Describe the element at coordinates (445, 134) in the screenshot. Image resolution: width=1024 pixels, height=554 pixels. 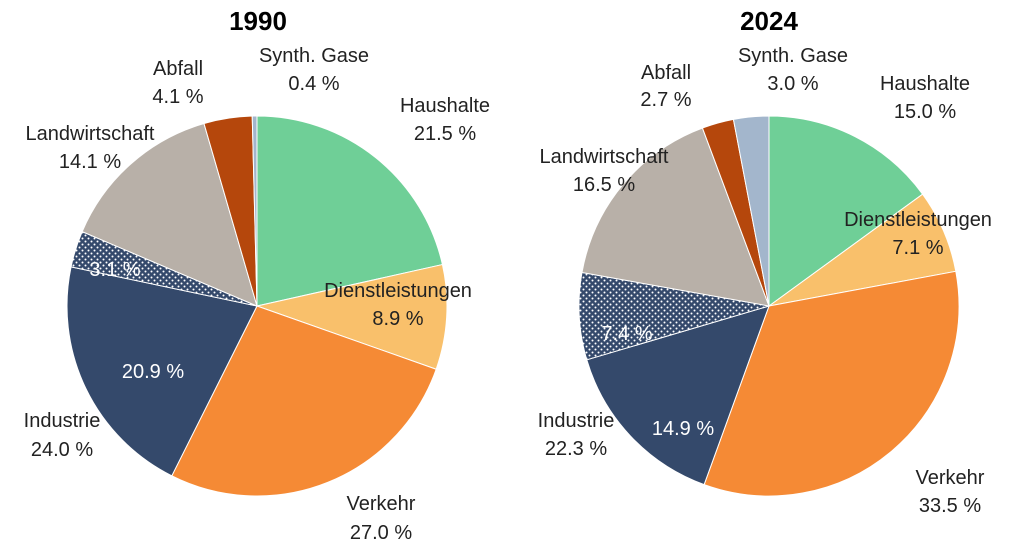
I see `label-haushalte-value: 21.5 %` at that location.